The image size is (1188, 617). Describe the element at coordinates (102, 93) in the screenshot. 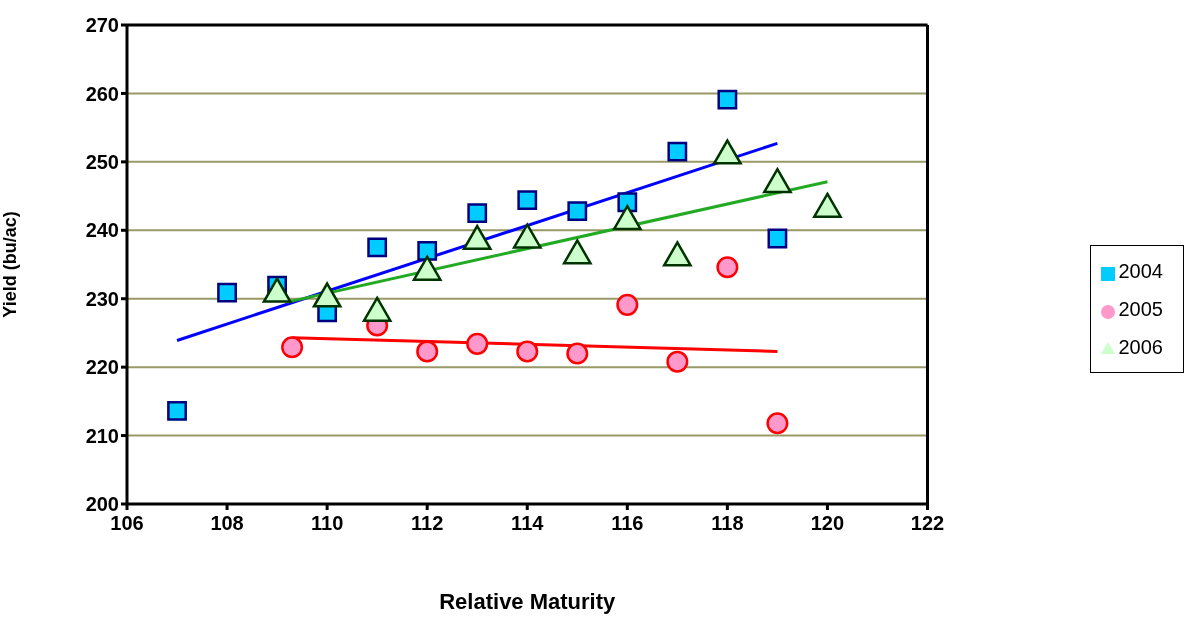

I see `y-tick-label: 260` at that location.